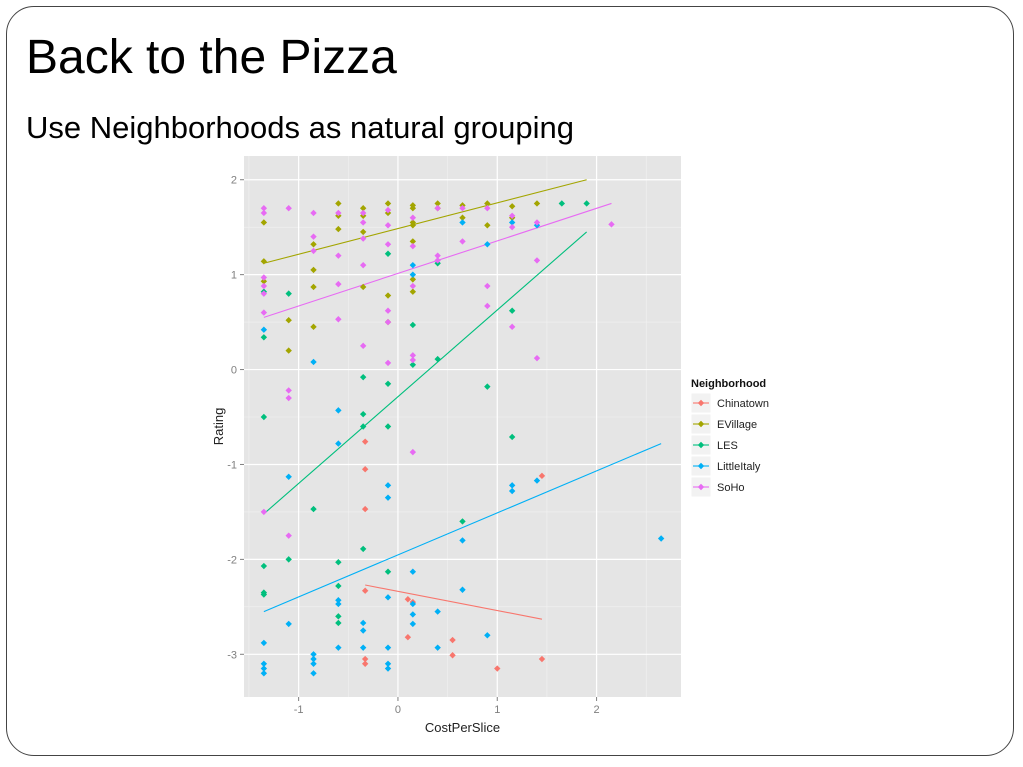 The width and height of the screenshot is (1023, 767). What do you see at coordinates (218, 427) in the screenshot?
I see `y-axis-title: Rating` at bounding box center [218, 427].